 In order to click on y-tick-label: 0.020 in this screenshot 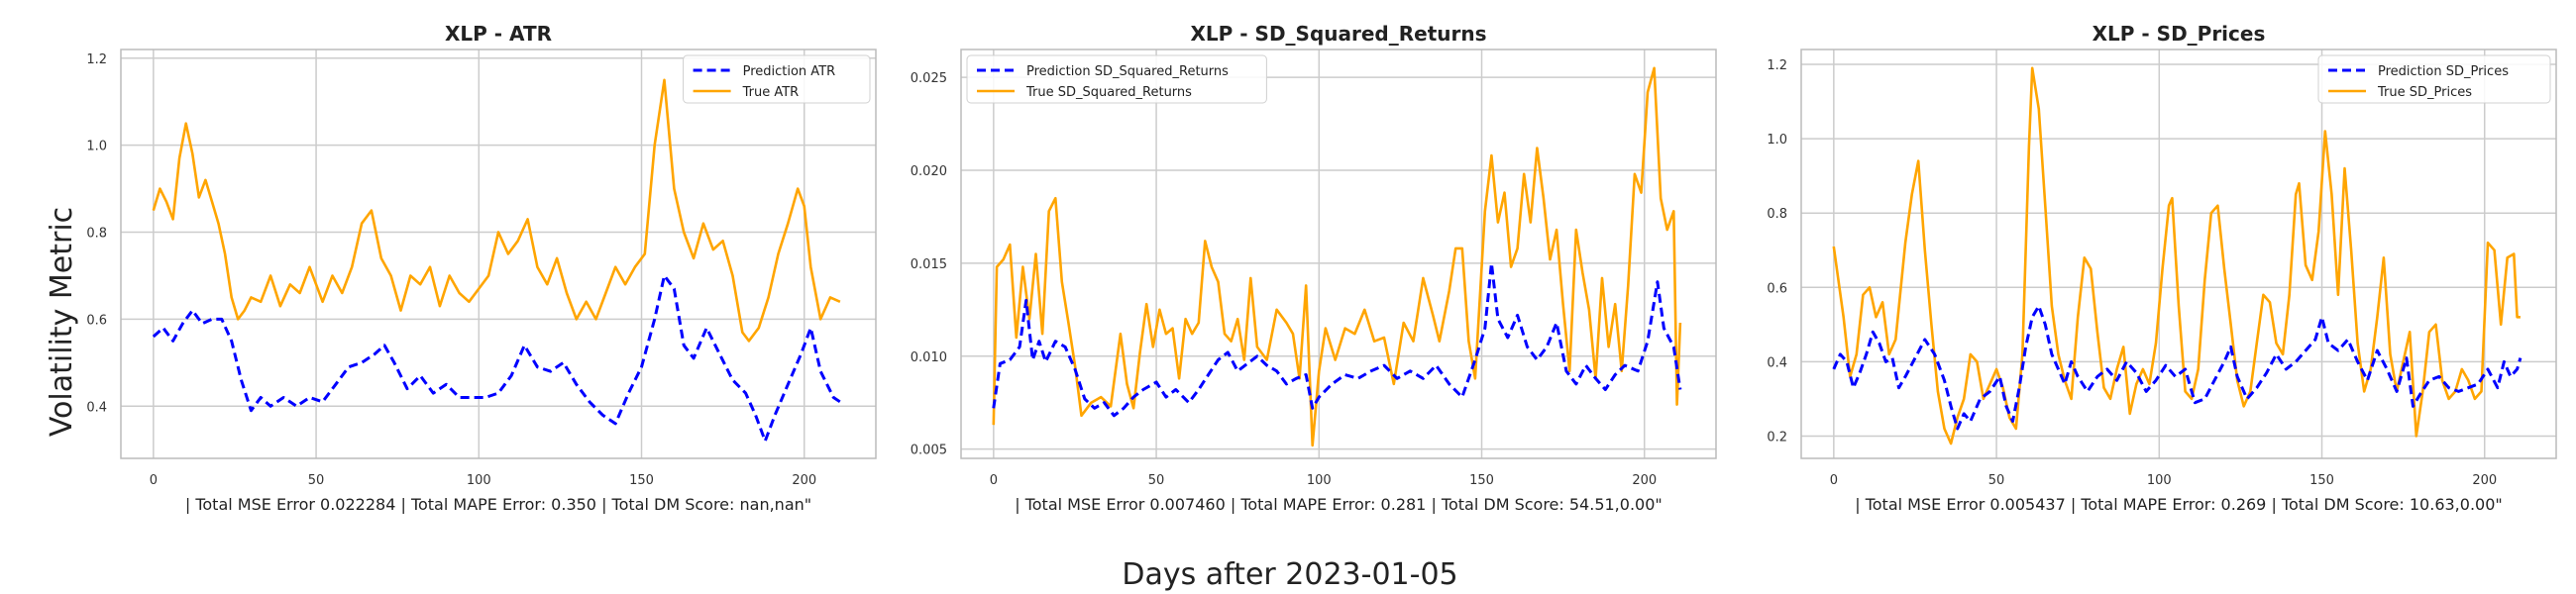, I will do `click(929, 171)`.